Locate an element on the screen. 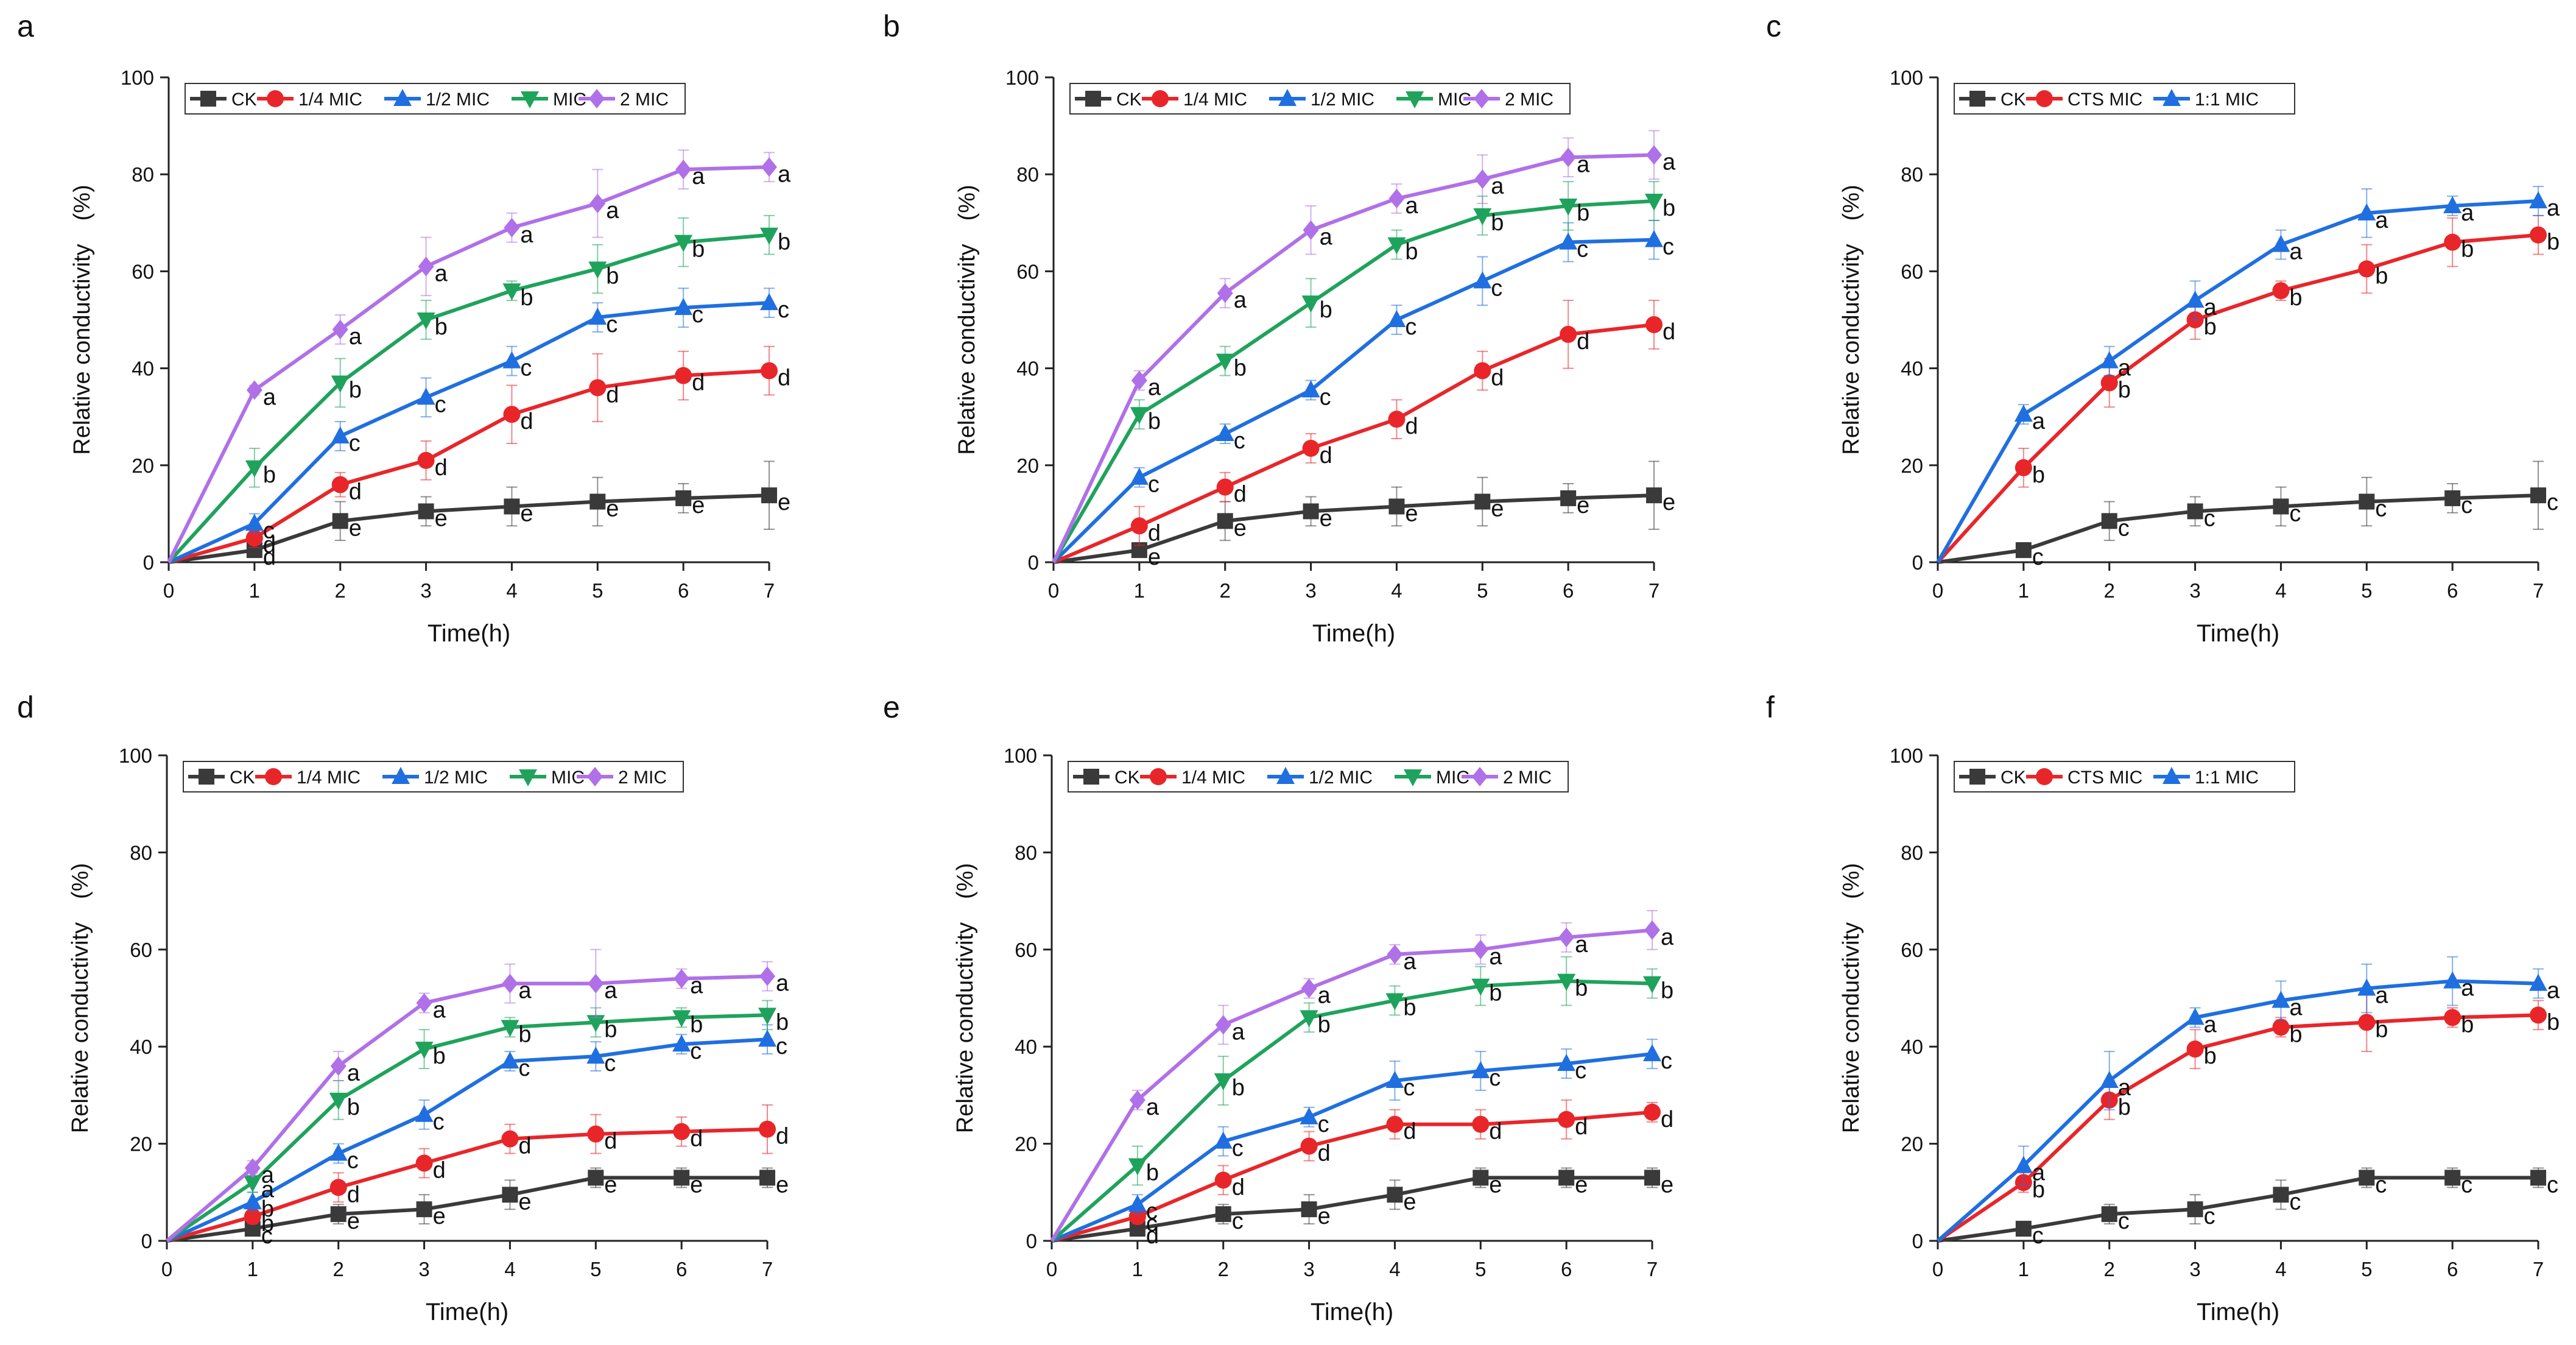 The height and width of the screenshot is (1345, 2576). x-tick-label: 5 is located at coordinates (2366, 590).